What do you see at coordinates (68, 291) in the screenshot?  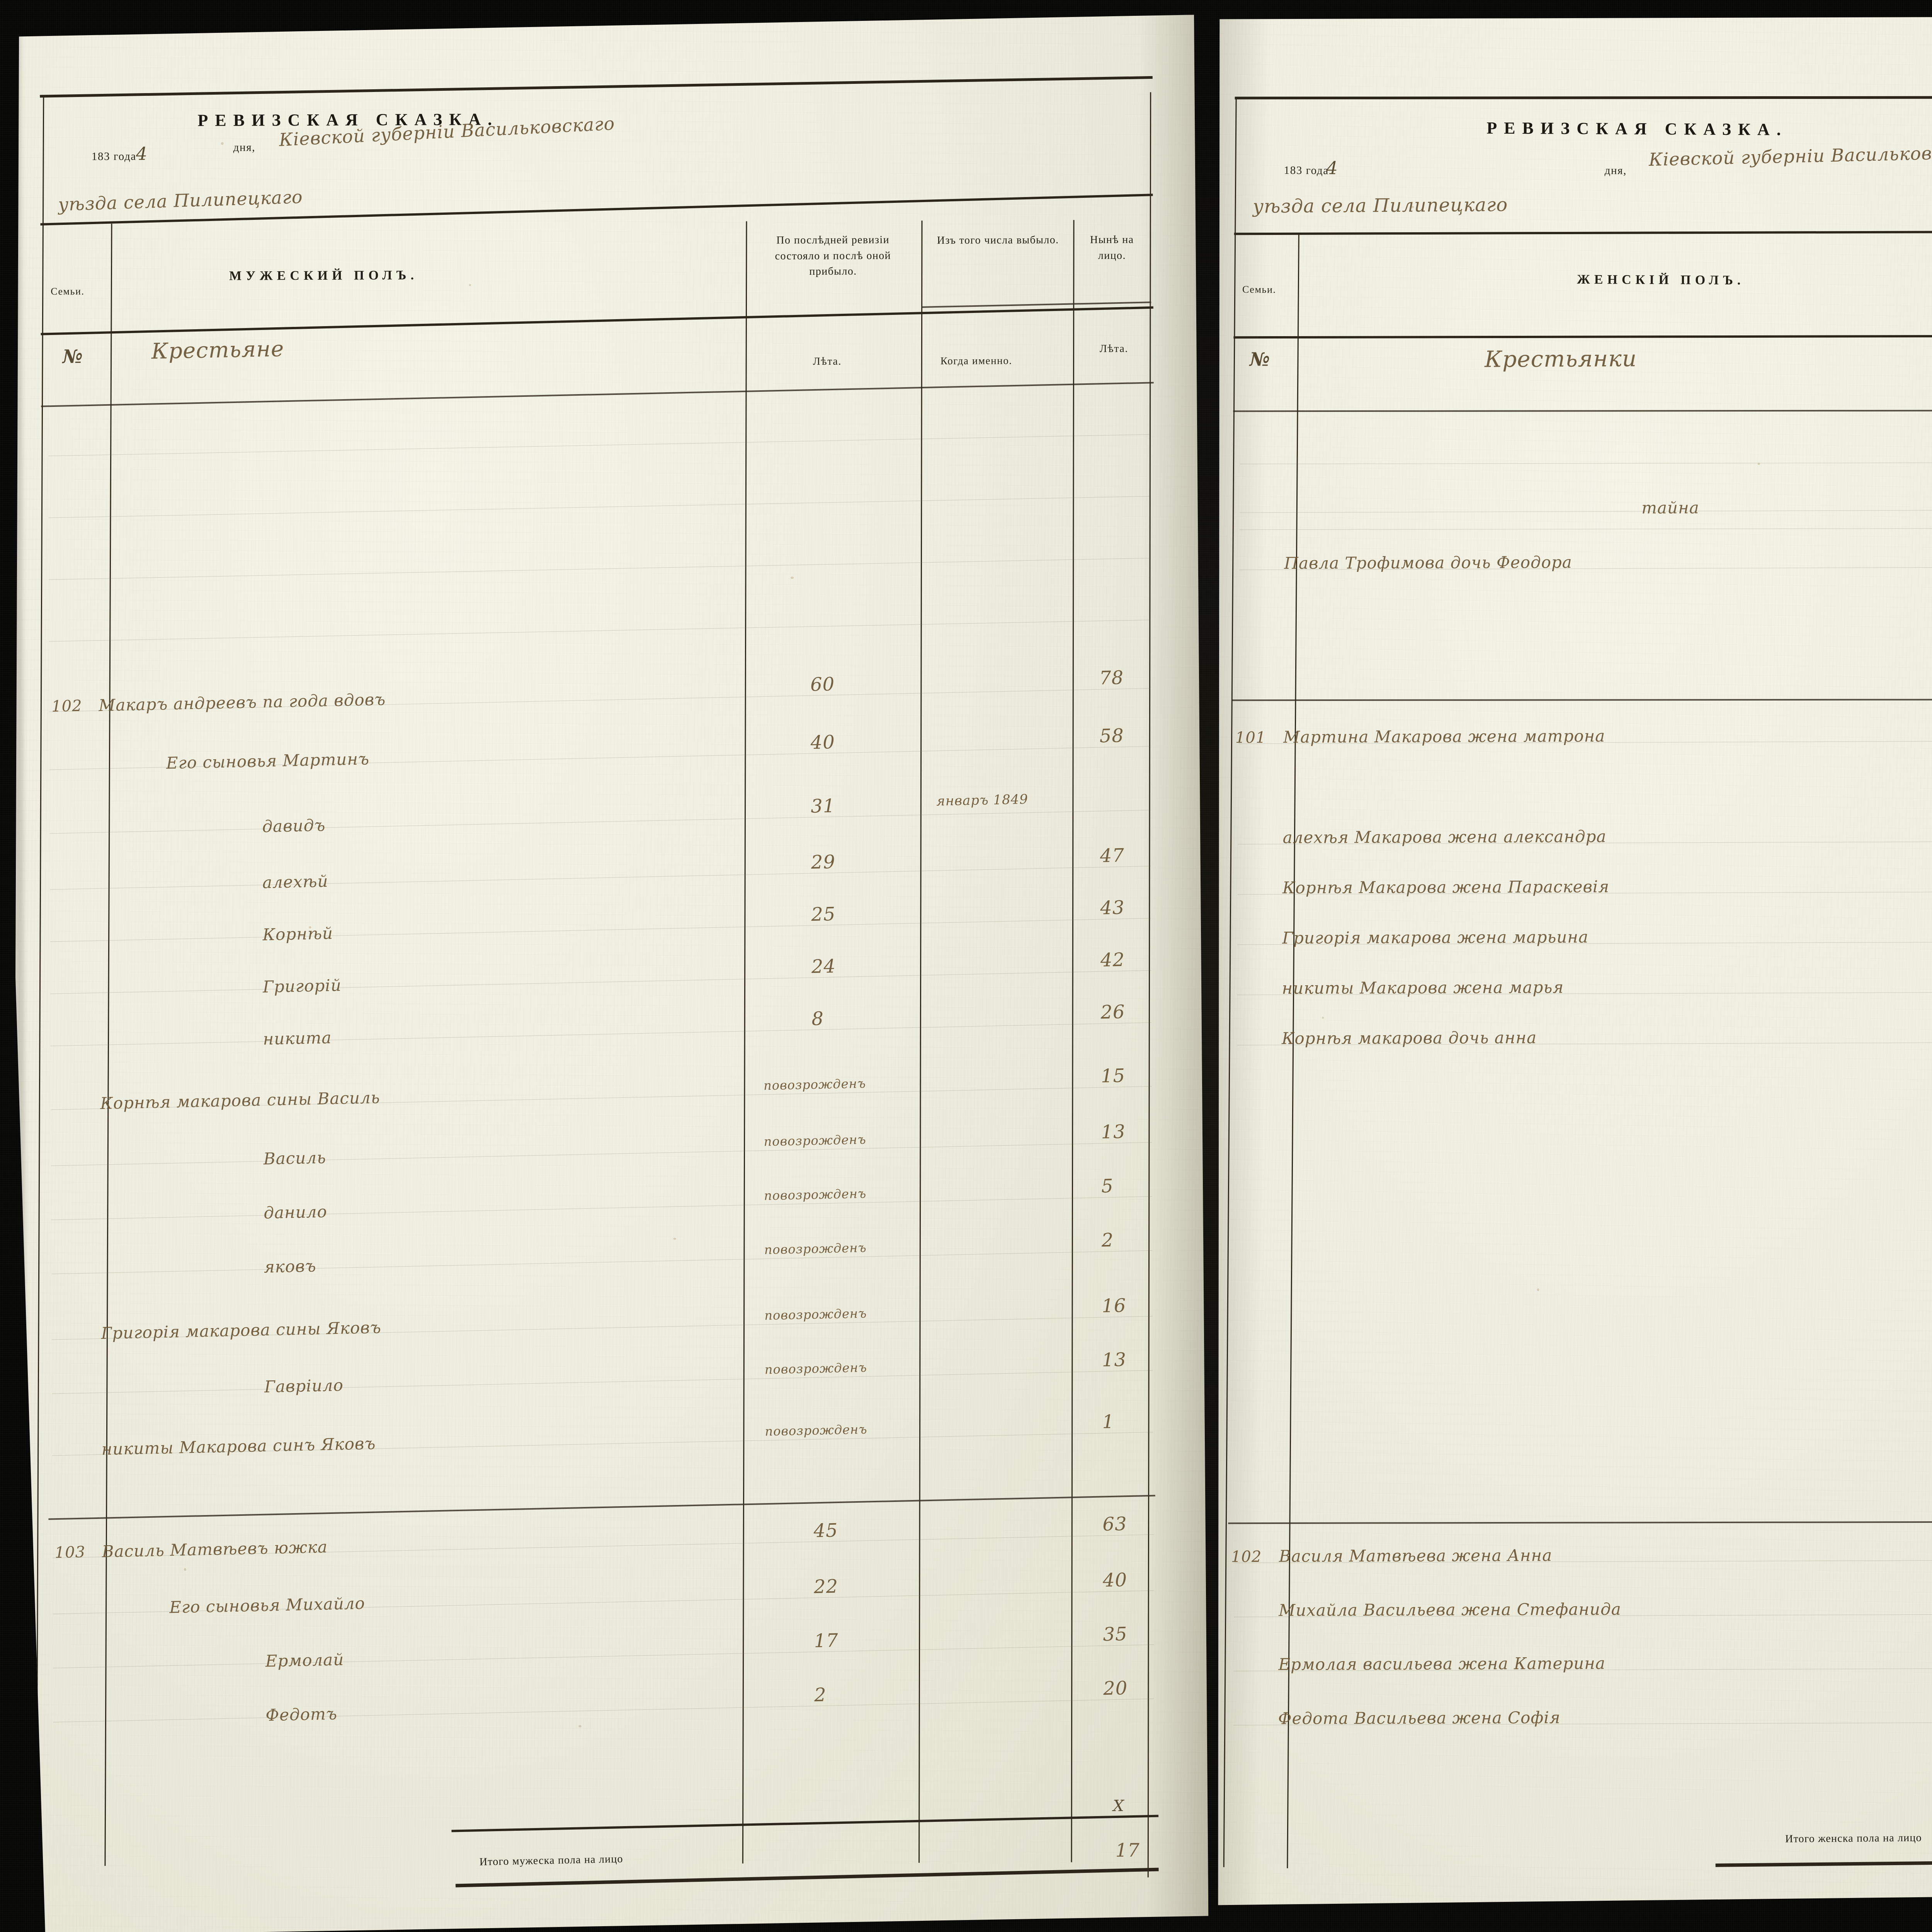 I see `left-col-header-family: Семьи.` at bounding box center [68, 291].